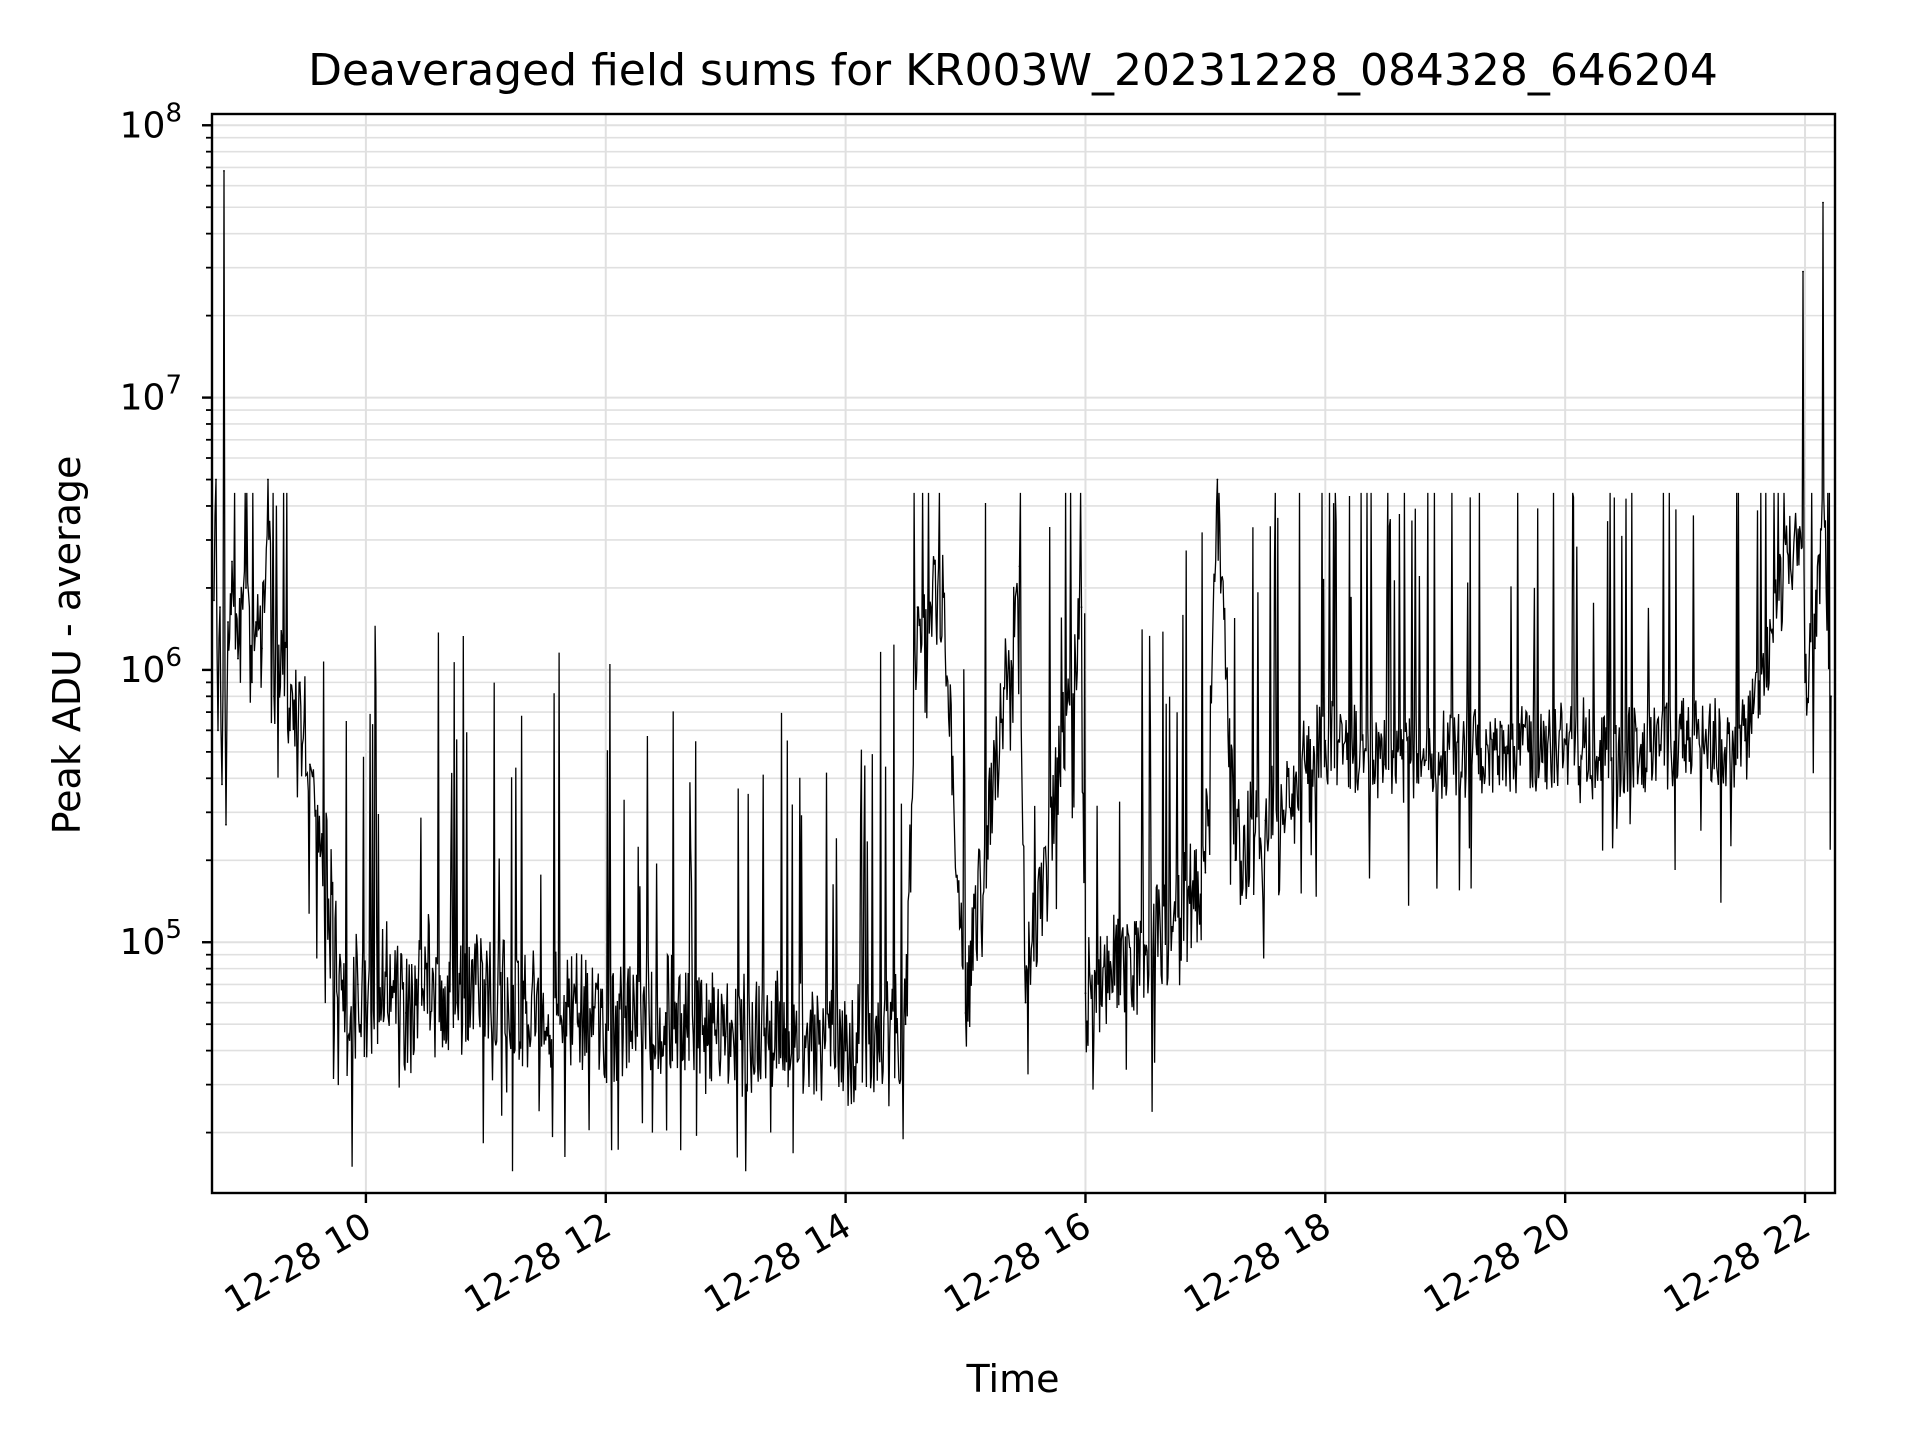 The width and height of the screenshot is (1920, 1440). What do you see at coordinates (173, 658) in the screenshot?
I see `y-tick-exponent: 6` at bounding box center [173, 658].